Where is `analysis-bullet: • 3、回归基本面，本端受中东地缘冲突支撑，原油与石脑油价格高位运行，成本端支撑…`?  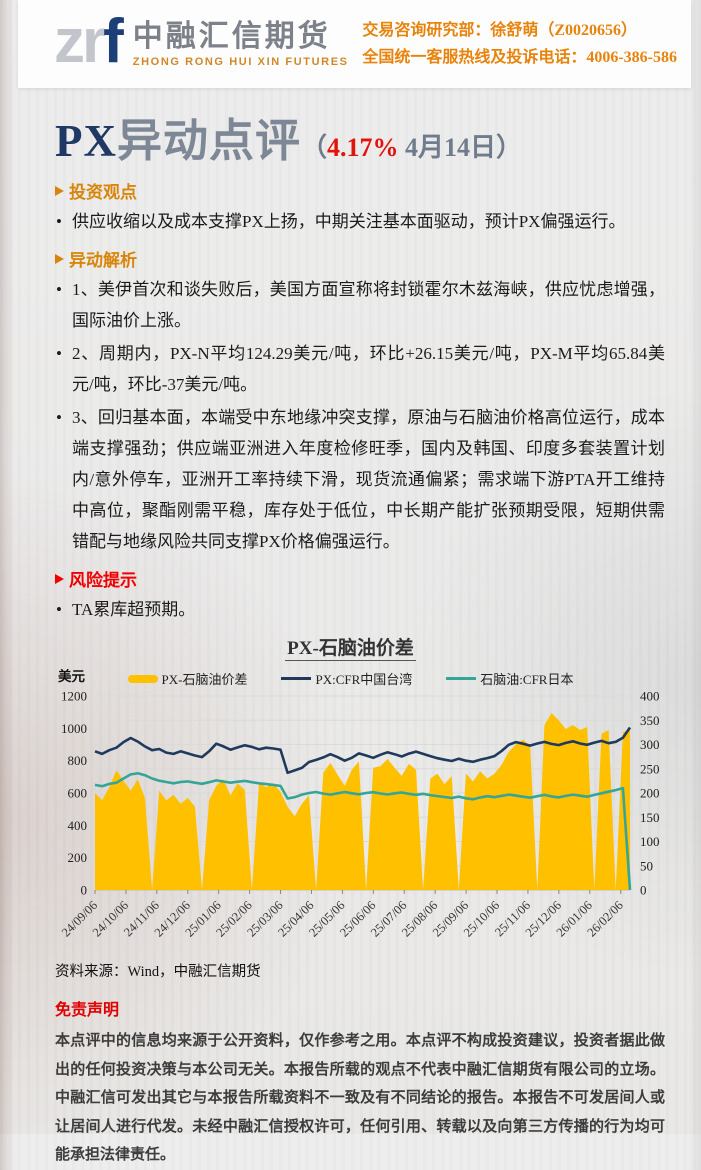
analysis-bullet: • 3、回归基本面，本端受中东地缘冲突支撑，原油与石脑油价格高位运行，成本端支撑… is located at coordinates (360, 479).